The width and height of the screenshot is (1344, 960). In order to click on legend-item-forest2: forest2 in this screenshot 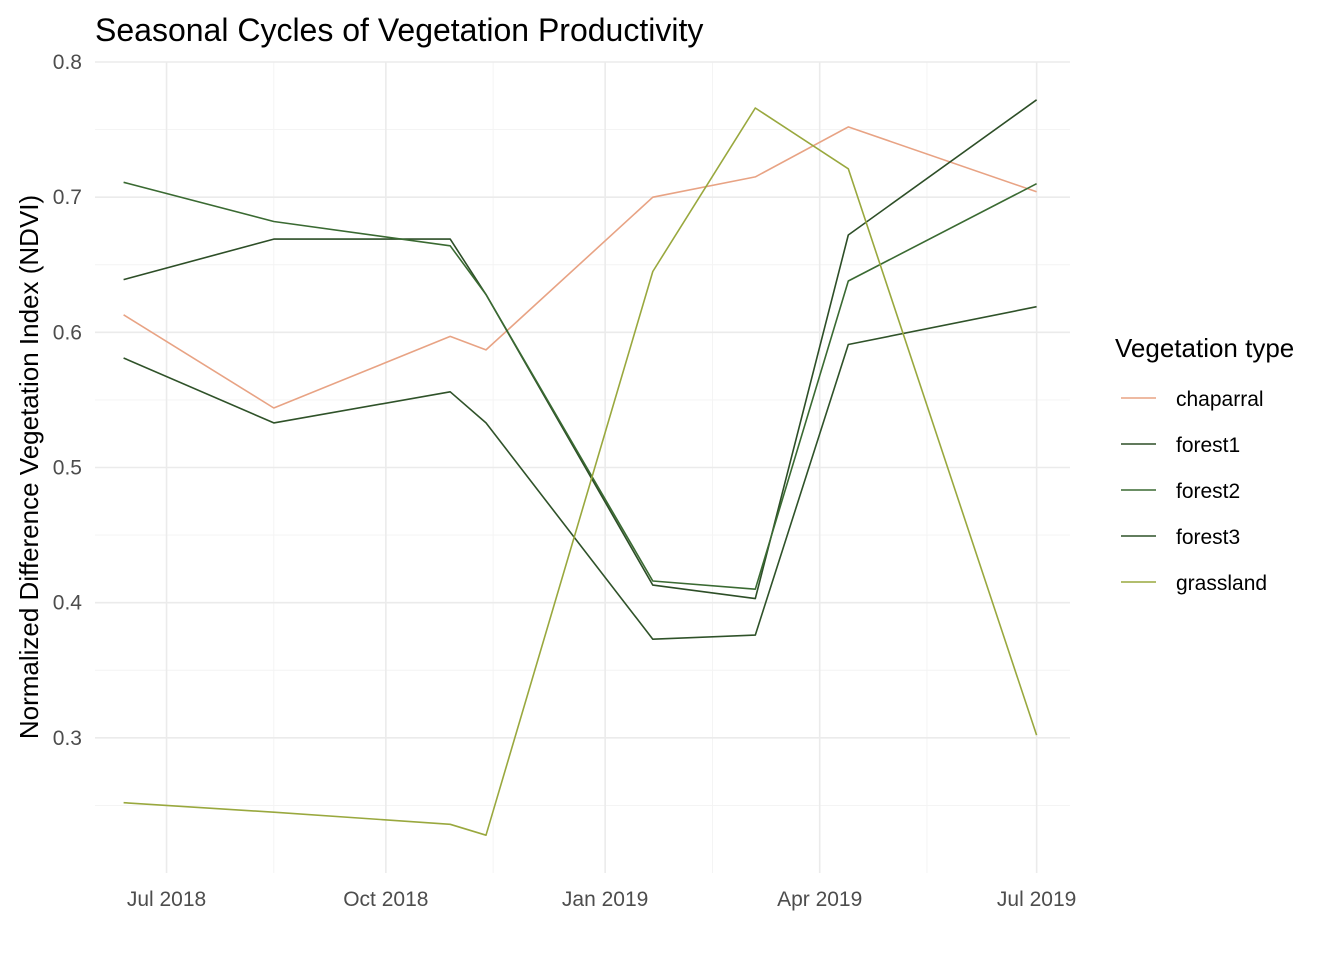, I will do `click(1180, 491)`.